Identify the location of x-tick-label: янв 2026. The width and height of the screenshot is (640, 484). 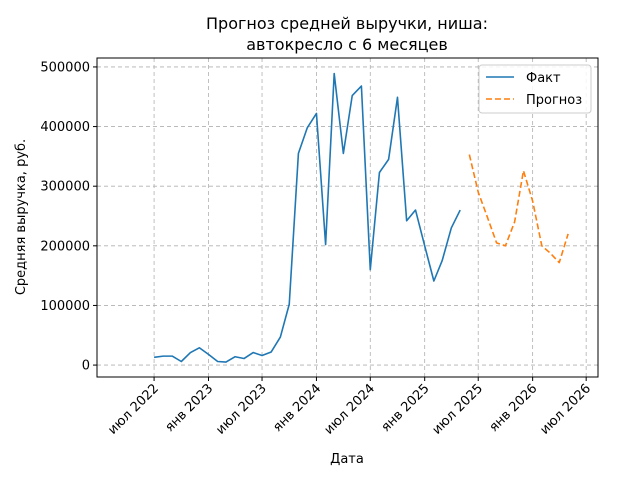
(514, 408).